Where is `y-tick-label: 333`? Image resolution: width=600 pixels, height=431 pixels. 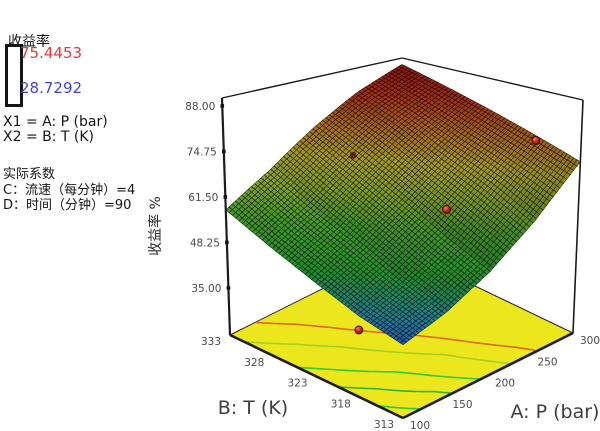 y-tick-label: 333 is located at coordinates (211, 342).